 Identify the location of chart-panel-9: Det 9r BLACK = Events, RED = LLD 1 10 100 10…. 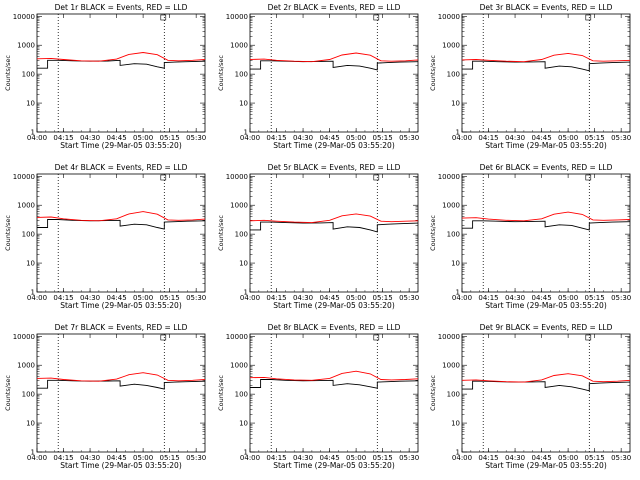
(530, 396).